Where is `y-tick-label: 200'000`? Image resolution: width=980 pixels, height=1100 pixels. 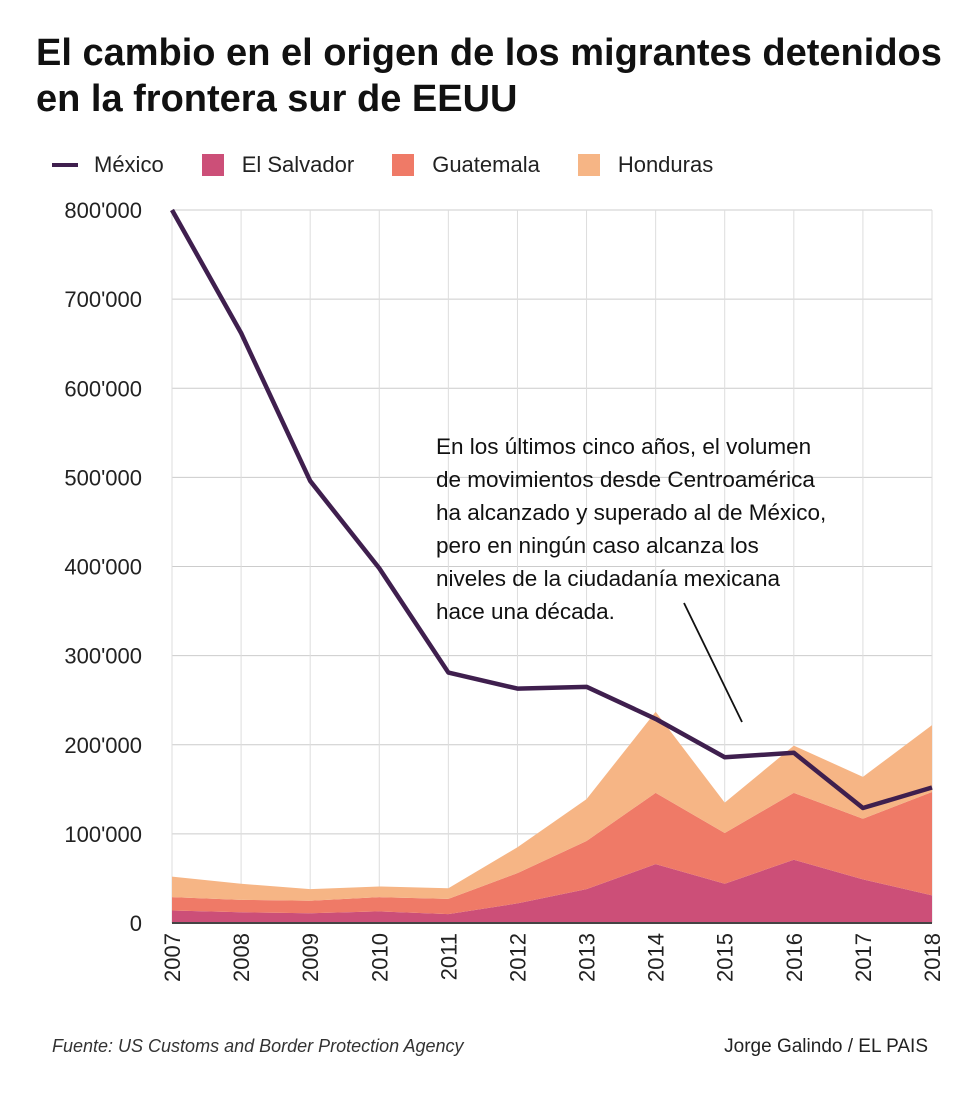
y-tick-label: 200'000 is located at coordinates (103, 745).